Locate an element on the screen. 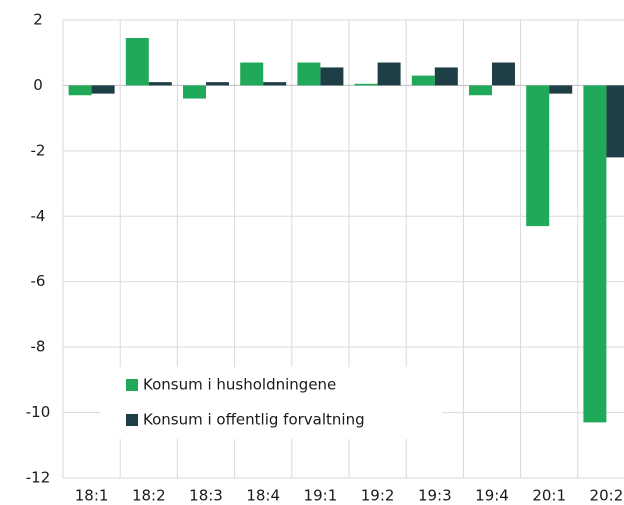 Image resolution: width=624 pixels, height=505 pixels. x-tick-label: 20:1 is located at coordinates (549, 496).